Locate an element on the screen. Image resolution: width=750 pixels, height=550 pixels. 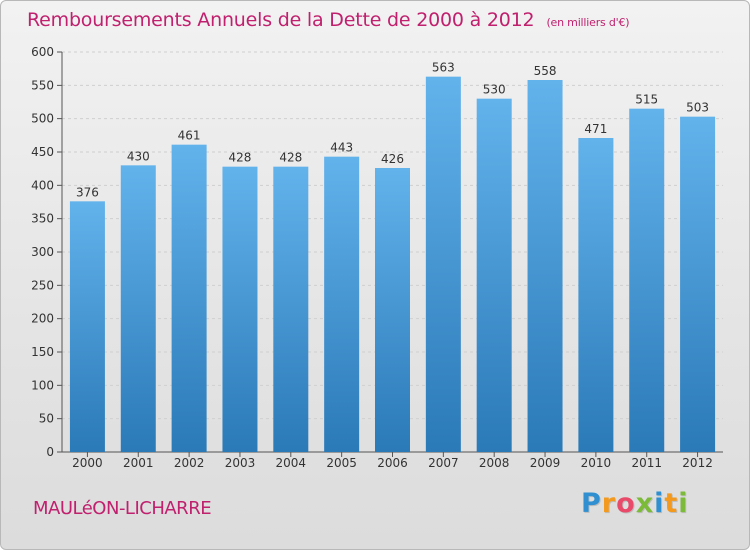
y-tick-label: 200 is located at coordinates (42, 319).